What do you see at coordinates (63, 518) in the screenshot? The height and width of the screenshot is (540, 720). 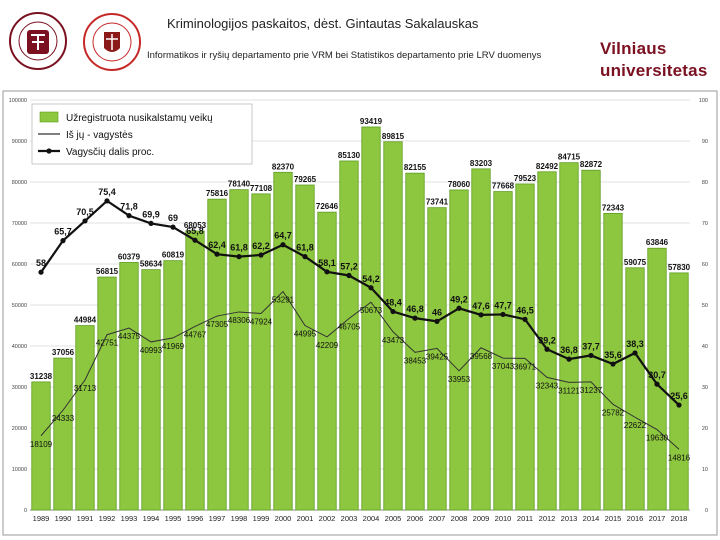 I see `x-tick-label: 1990` at bounding box center [63, 518].